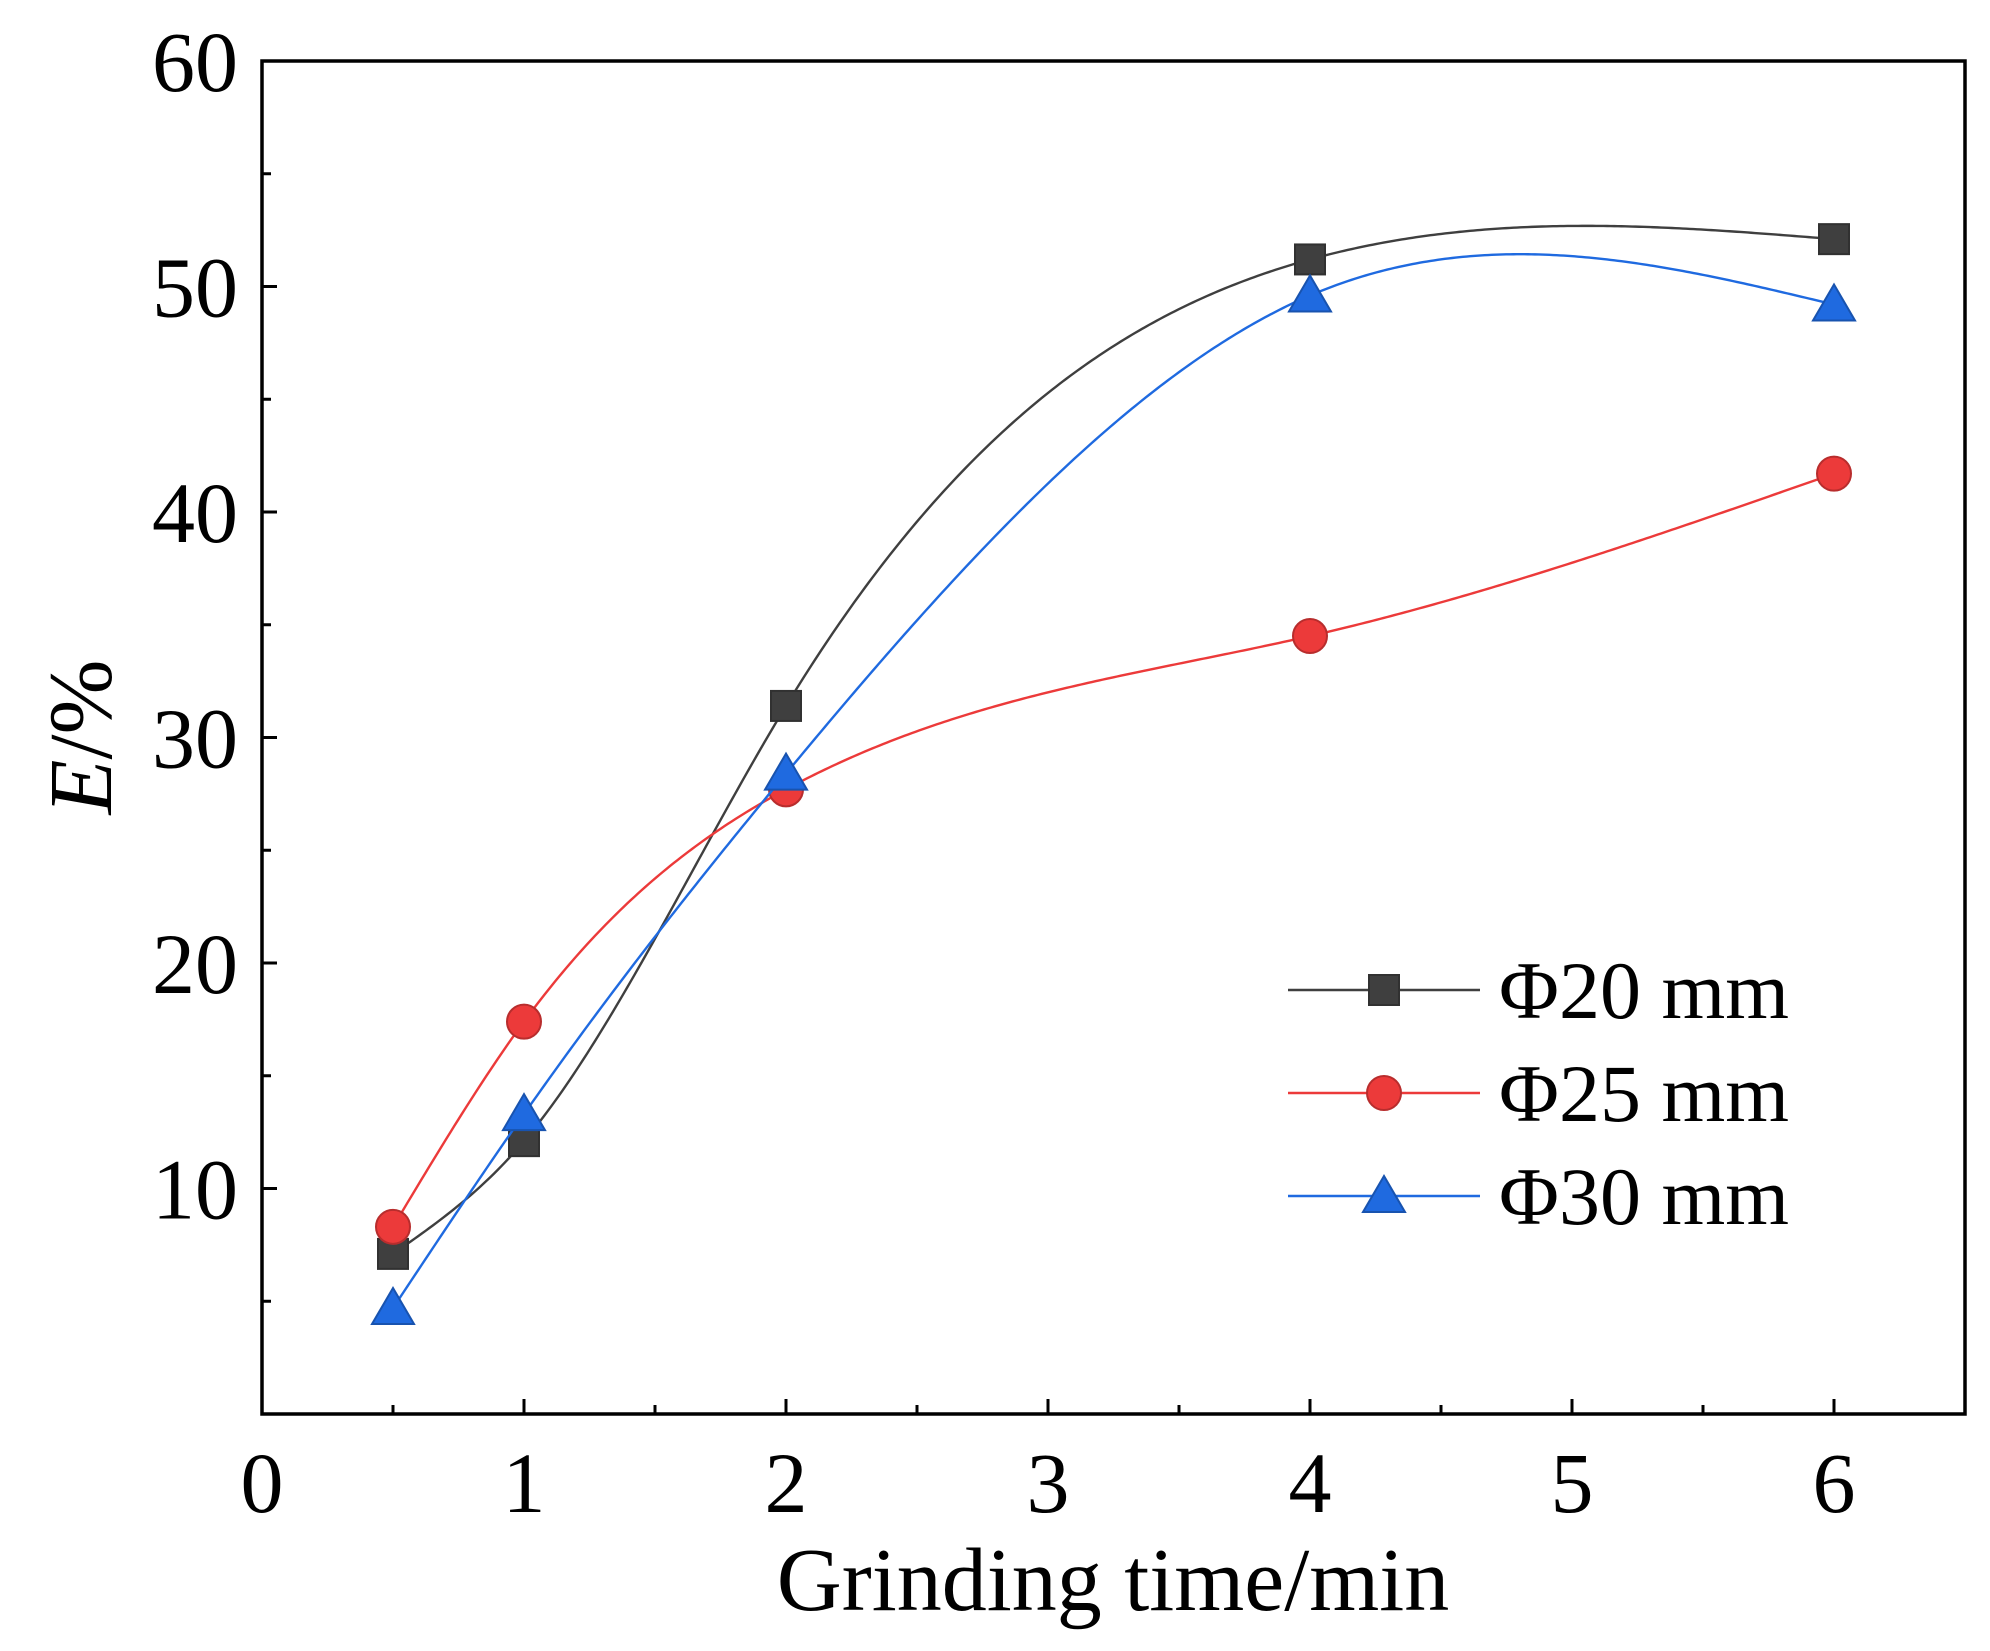 The height and width of the screenshot is (1651, 1990). Describe the element at coordinates (1310, 1483) in the screenshot. I see `x-tick-label: 4` at that location.